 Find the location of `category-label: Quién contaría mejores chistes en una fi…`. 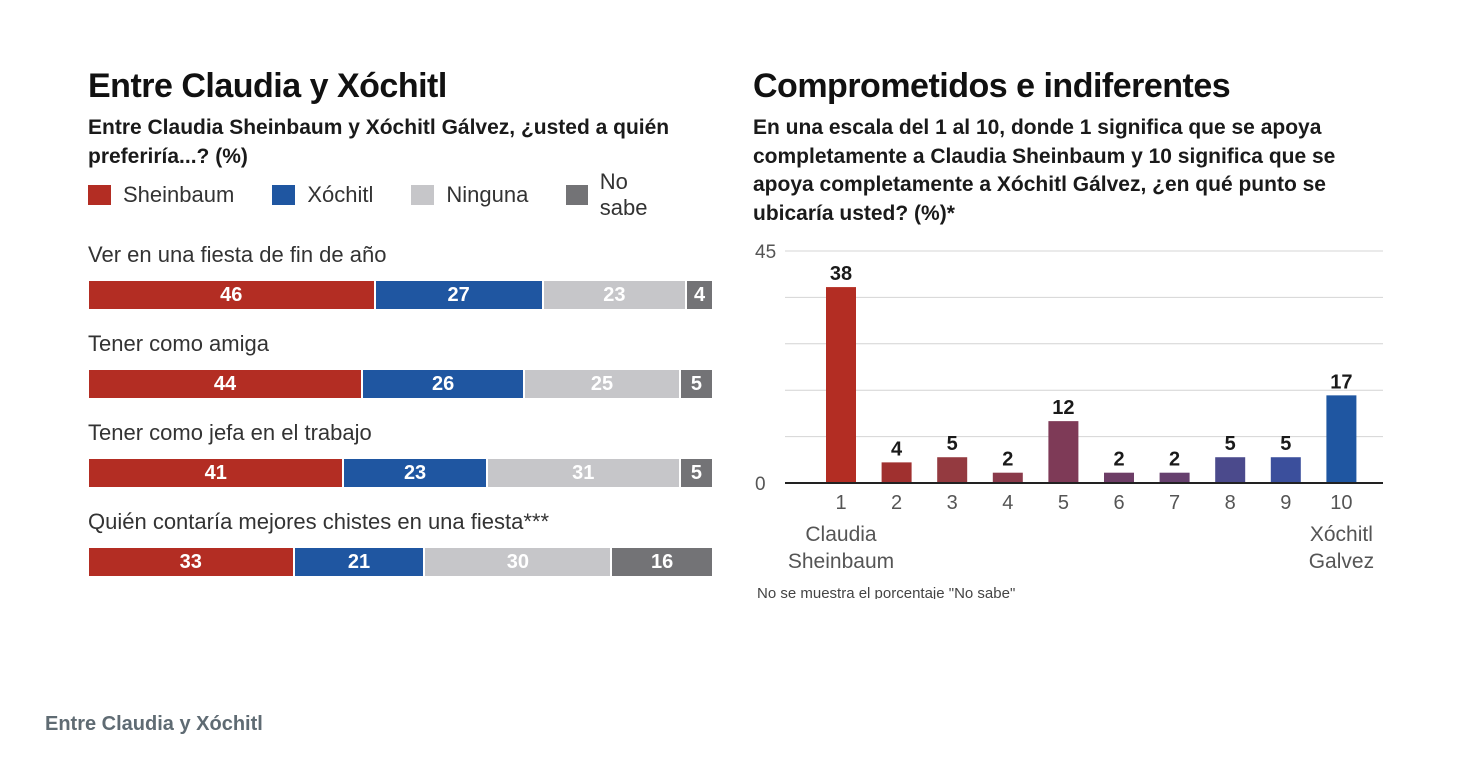

category-label: Quién contaría mejores chistes en una fi… is located at coordinates (319, 521).